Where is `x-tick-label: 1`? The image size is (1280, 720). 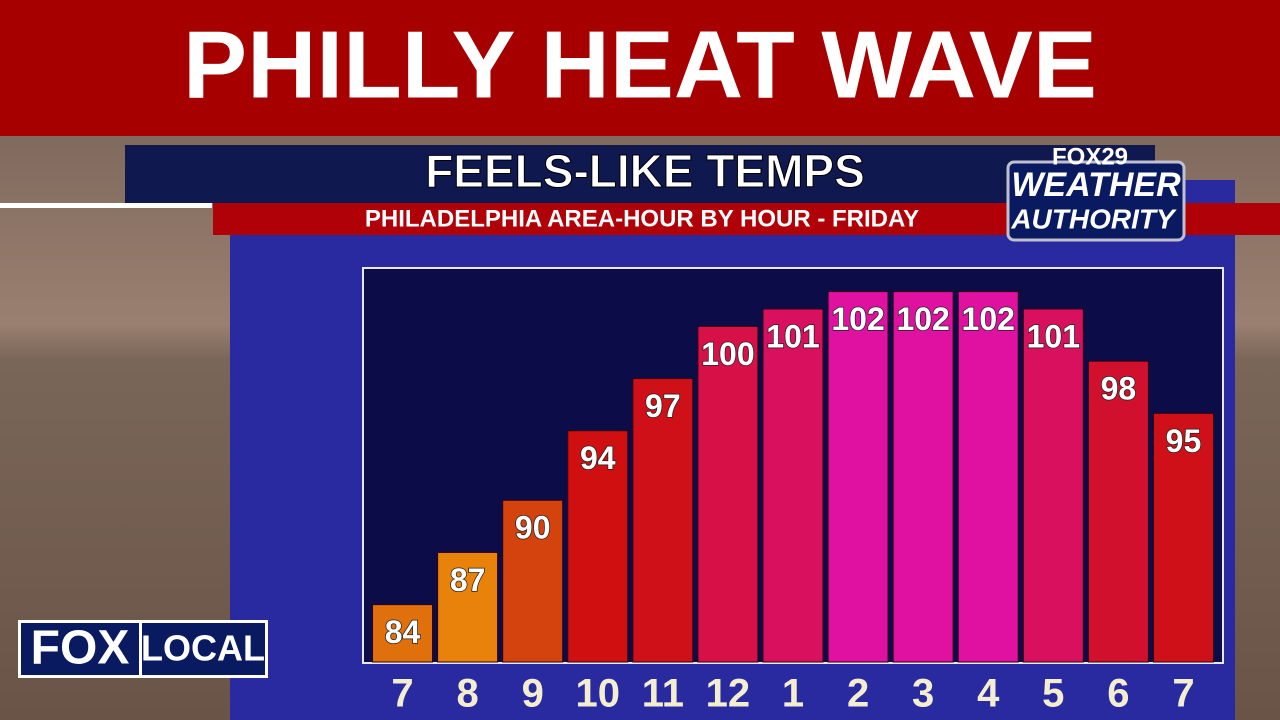 x-tick-label: 1 is located at coordinates (793, 694).